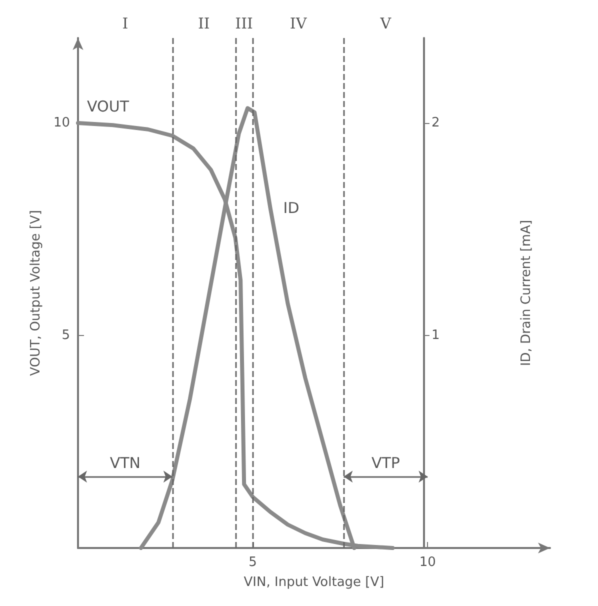 This screenshot has width=598, height=606. I want to click on text: II, so click(204, 23).